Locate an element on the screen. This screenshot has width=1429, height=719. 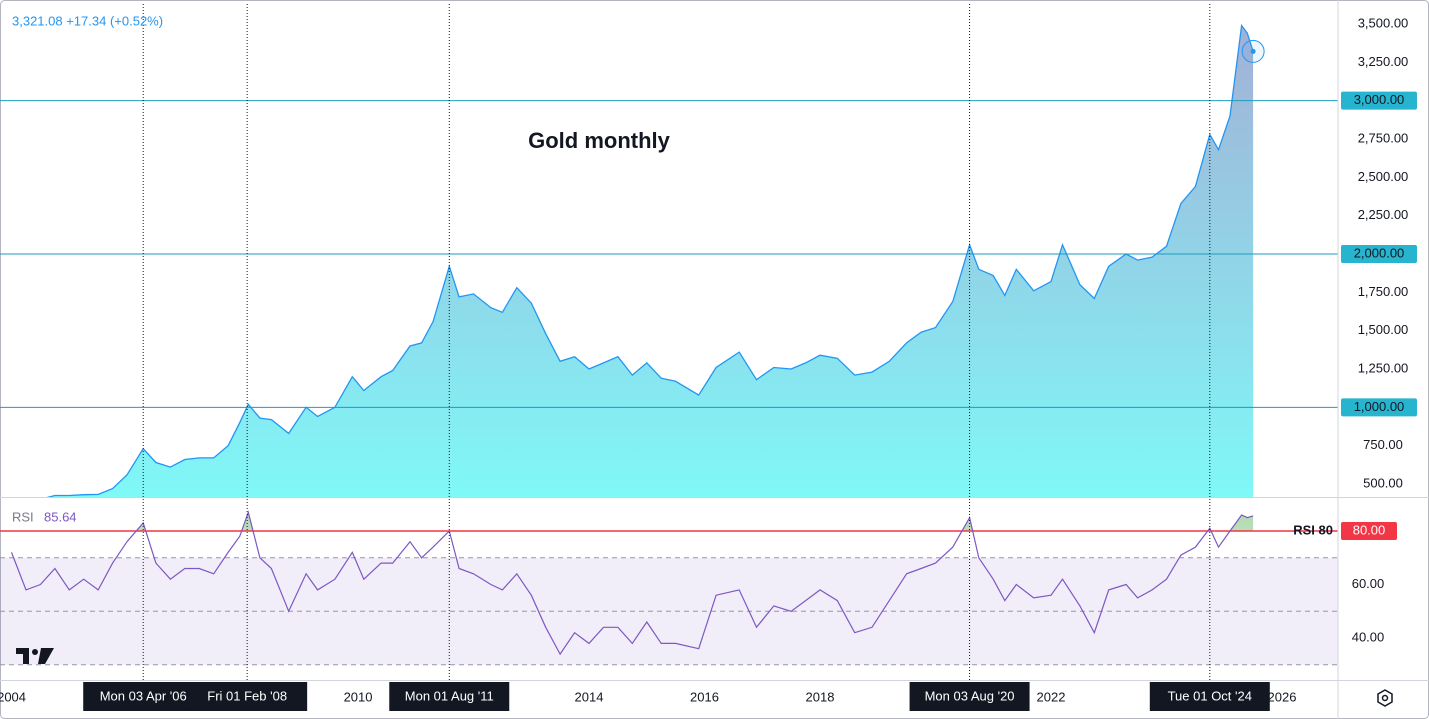
x-tick-label: 2026 is located at coordinates (1282, 696).